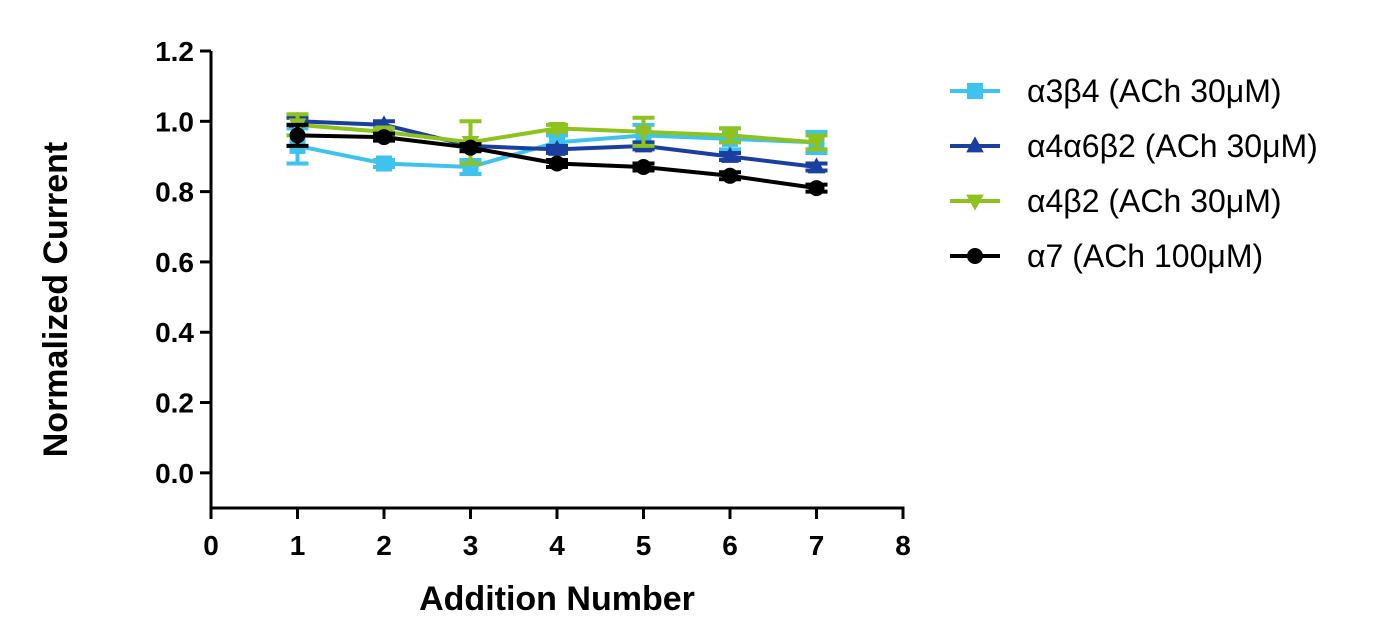 This screenshot has height=629, width=1393. I want to click on legend-item-4: α7 (ACh 100μM), so click(1106, 256).